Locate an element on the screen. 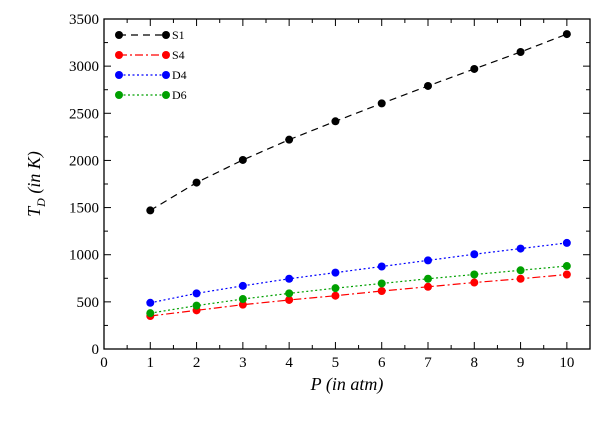 Image resolution: width=613 pixels, height=428 pixels. x-tick-label: 6 is located at coordinates (382, 363).